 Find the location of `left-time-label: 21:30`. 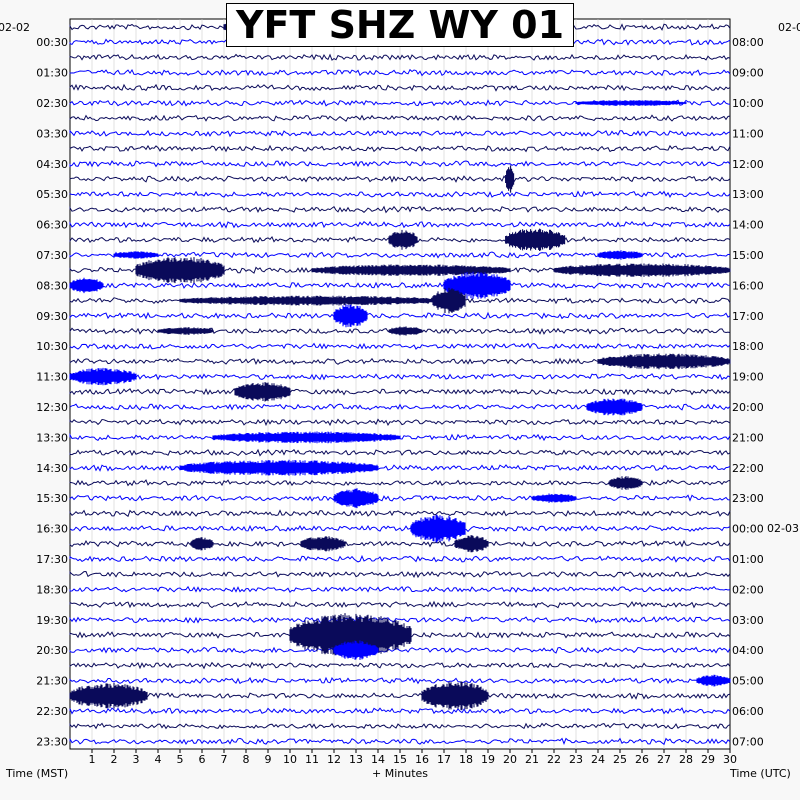

left-time-label: 21:30 is located at coordinates (52, 681).